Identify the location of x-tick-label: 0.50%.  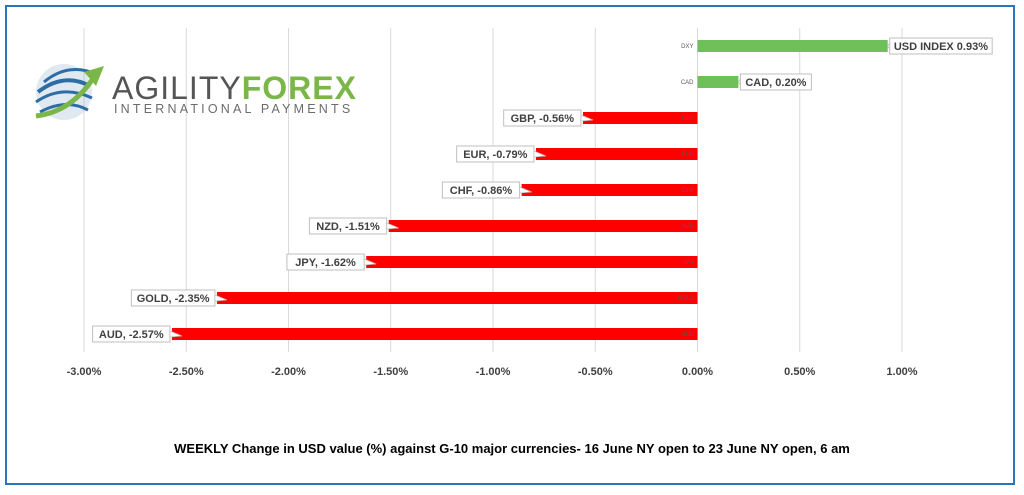
(799, 372).